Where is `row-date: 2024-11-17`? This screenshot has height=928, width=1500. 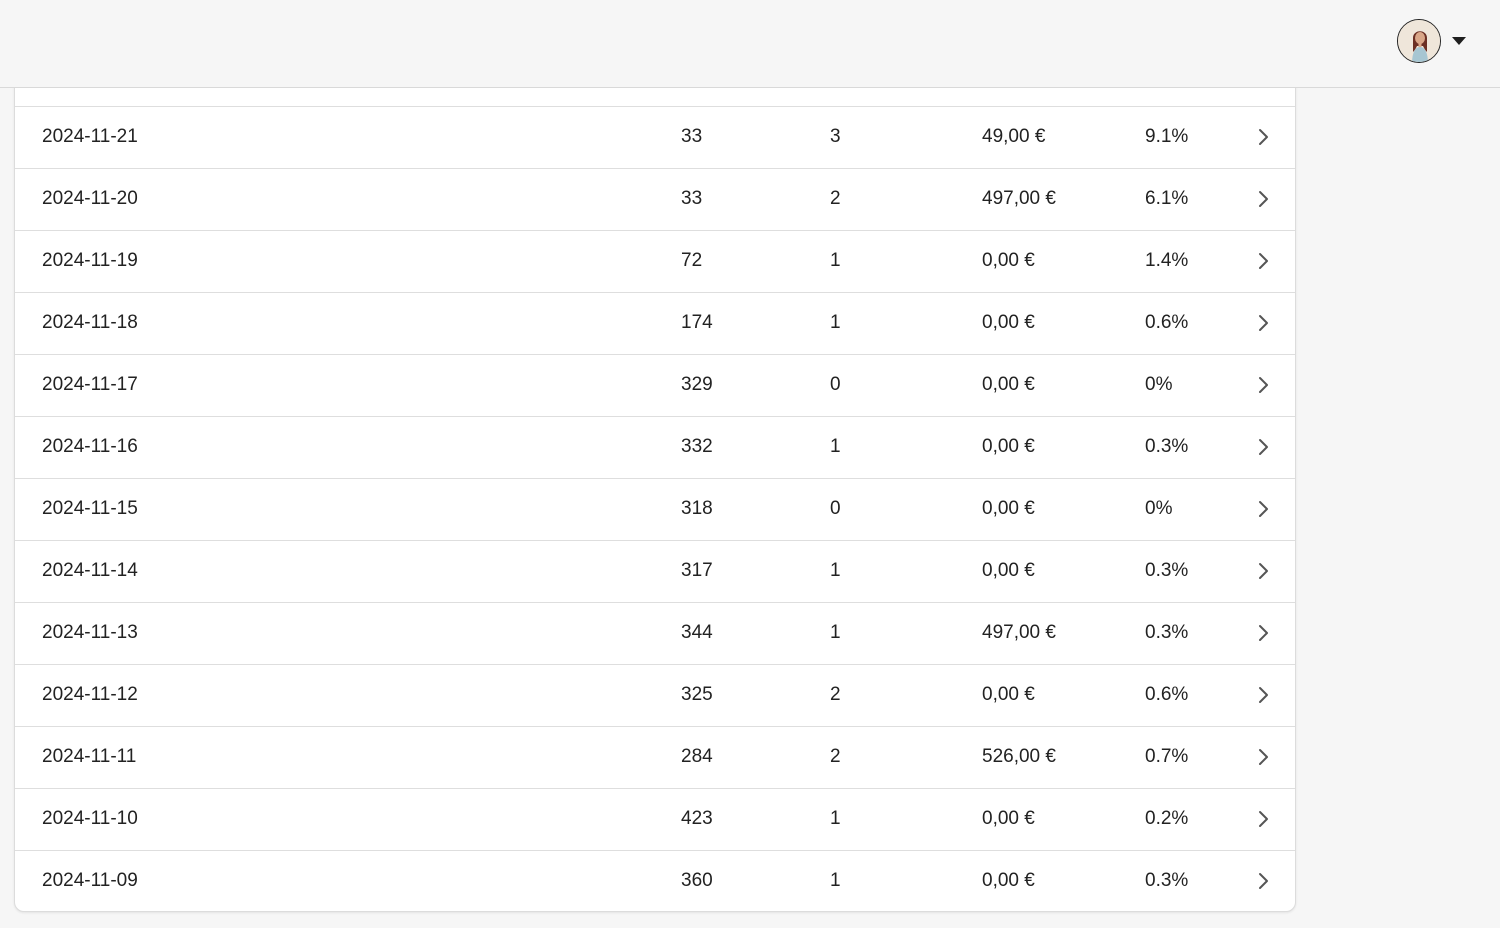
row-date: 2024-11-17 is located at coordinates (90, 384).